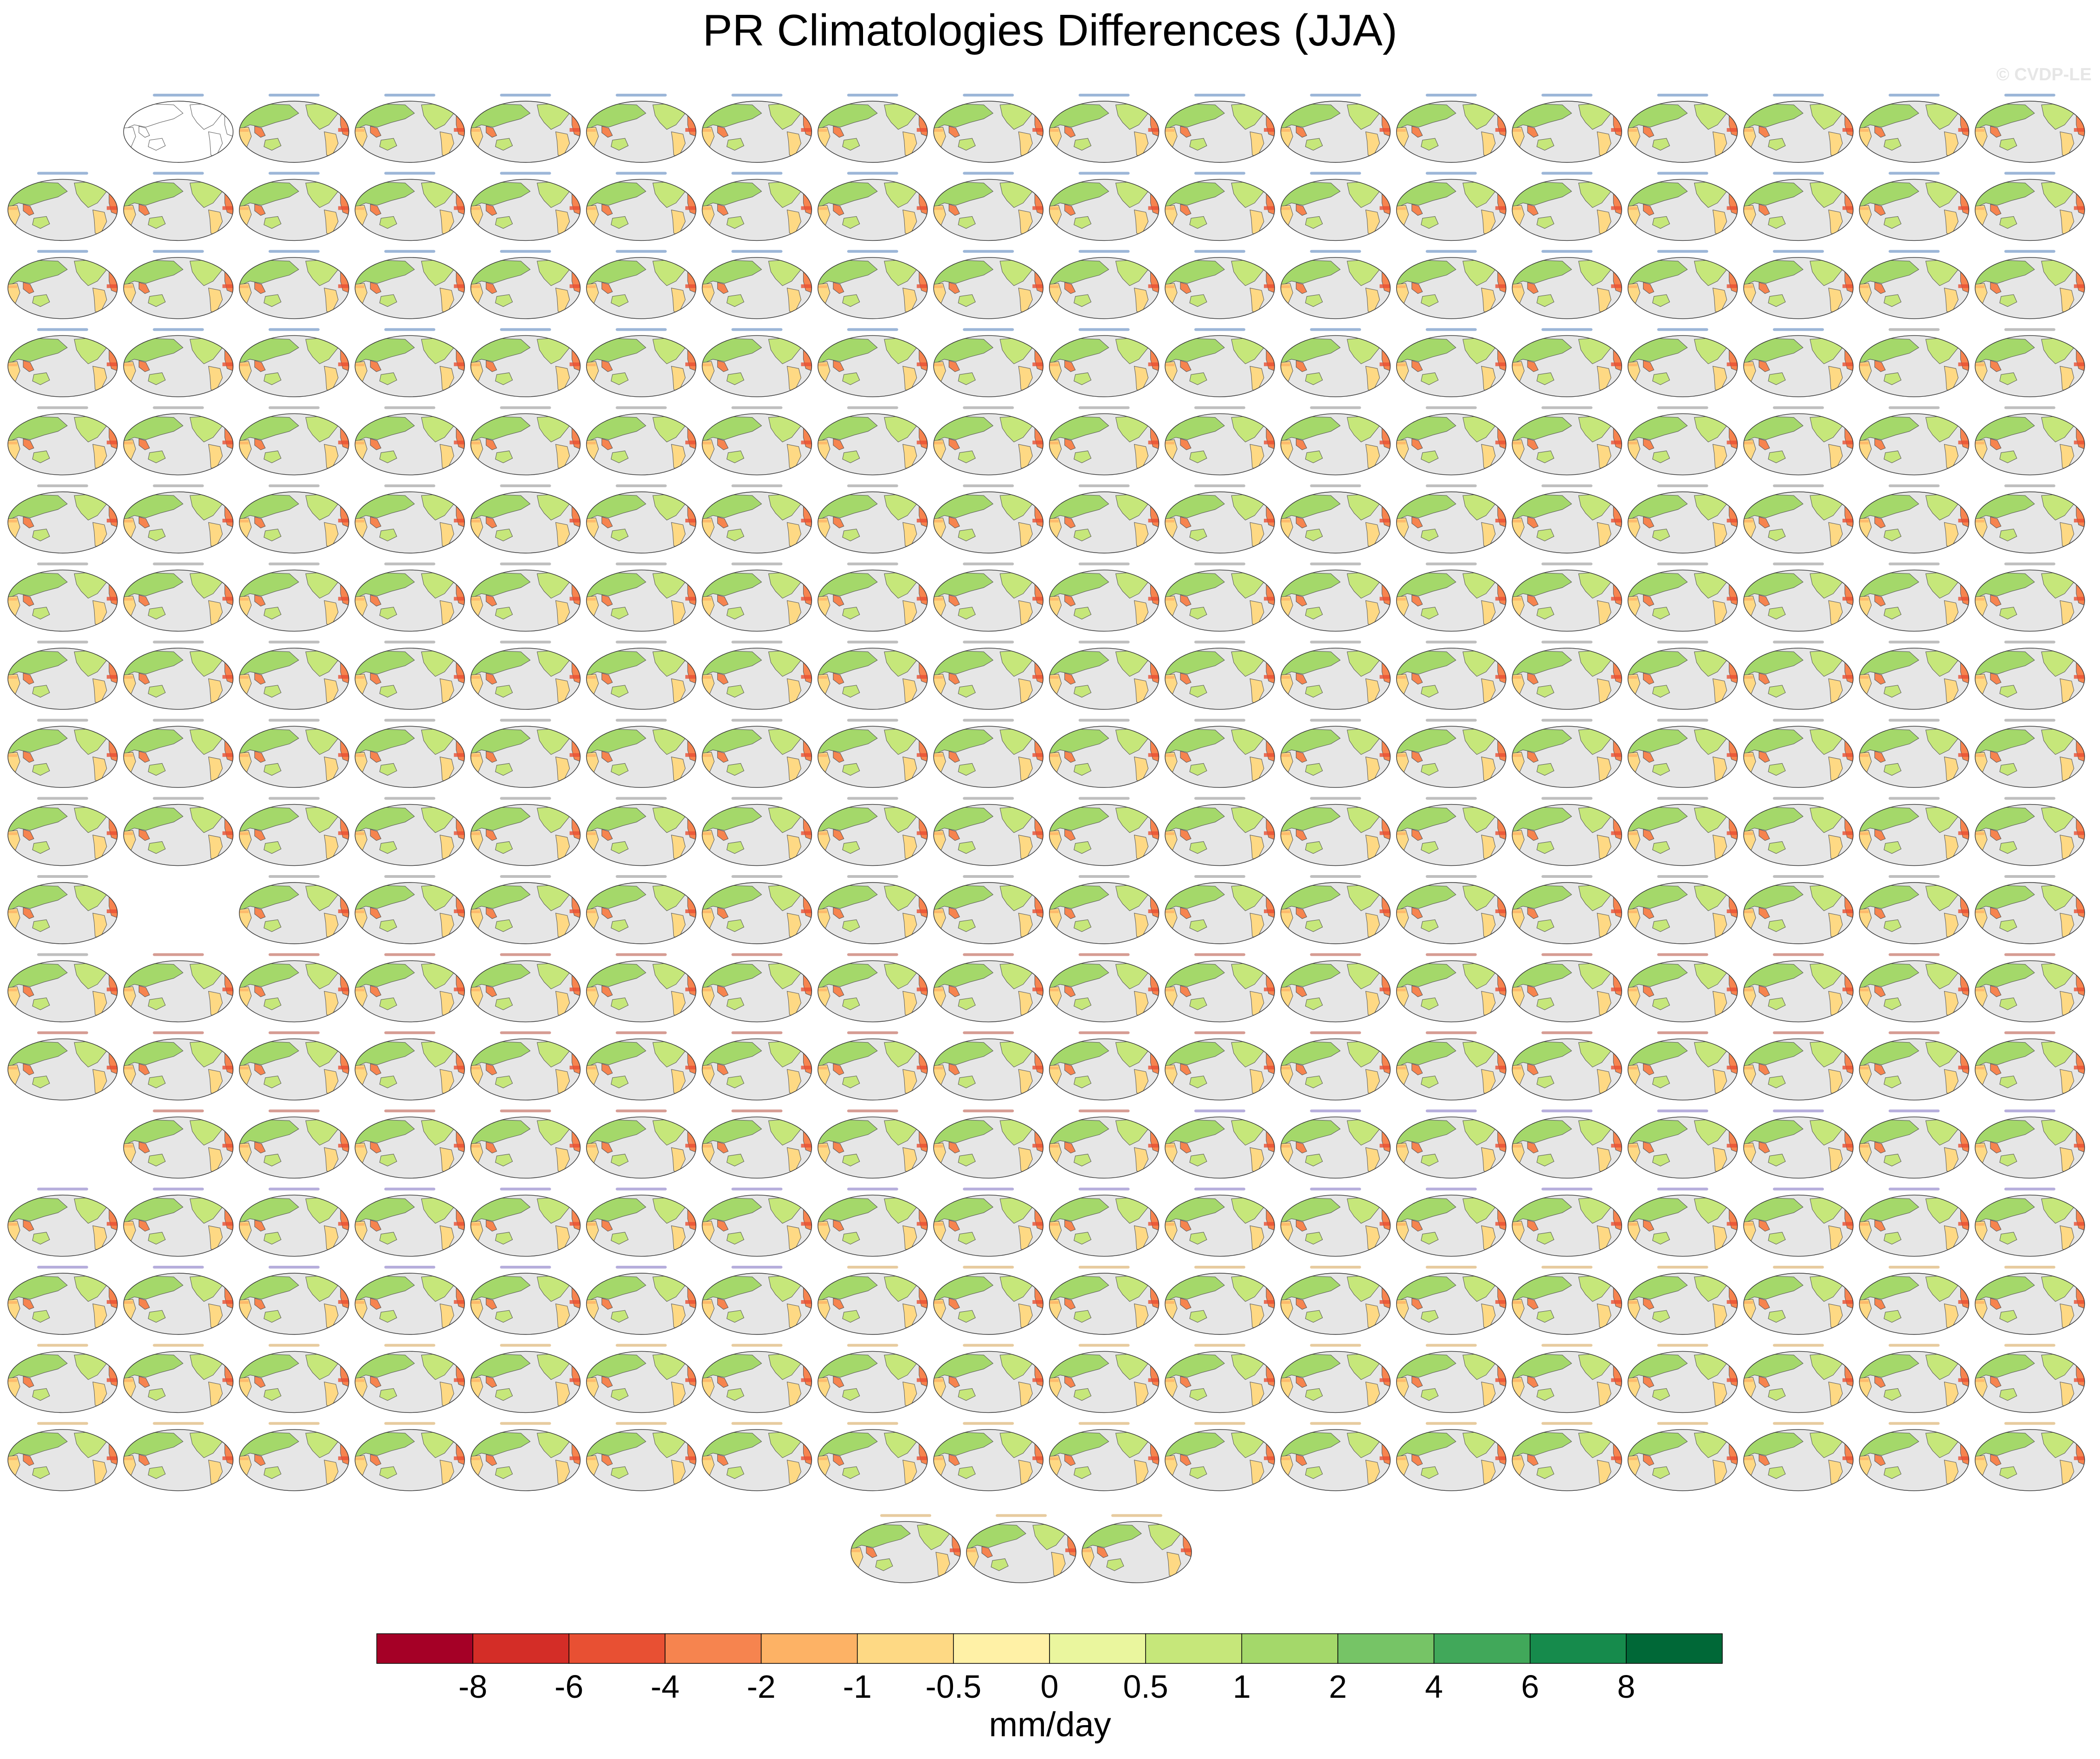 This screenshot has height=1759, width=2100. What do you see at coordinates (1145, 1687) in the screenshot?
I see `colorbar-tick-label: 0.5` at bounding box center [1145, 1687].